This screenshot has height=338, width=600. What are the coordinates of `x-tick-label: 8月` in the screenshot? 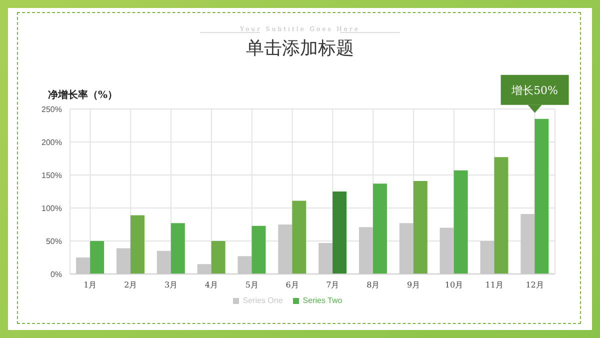 It's located at (373, 285).